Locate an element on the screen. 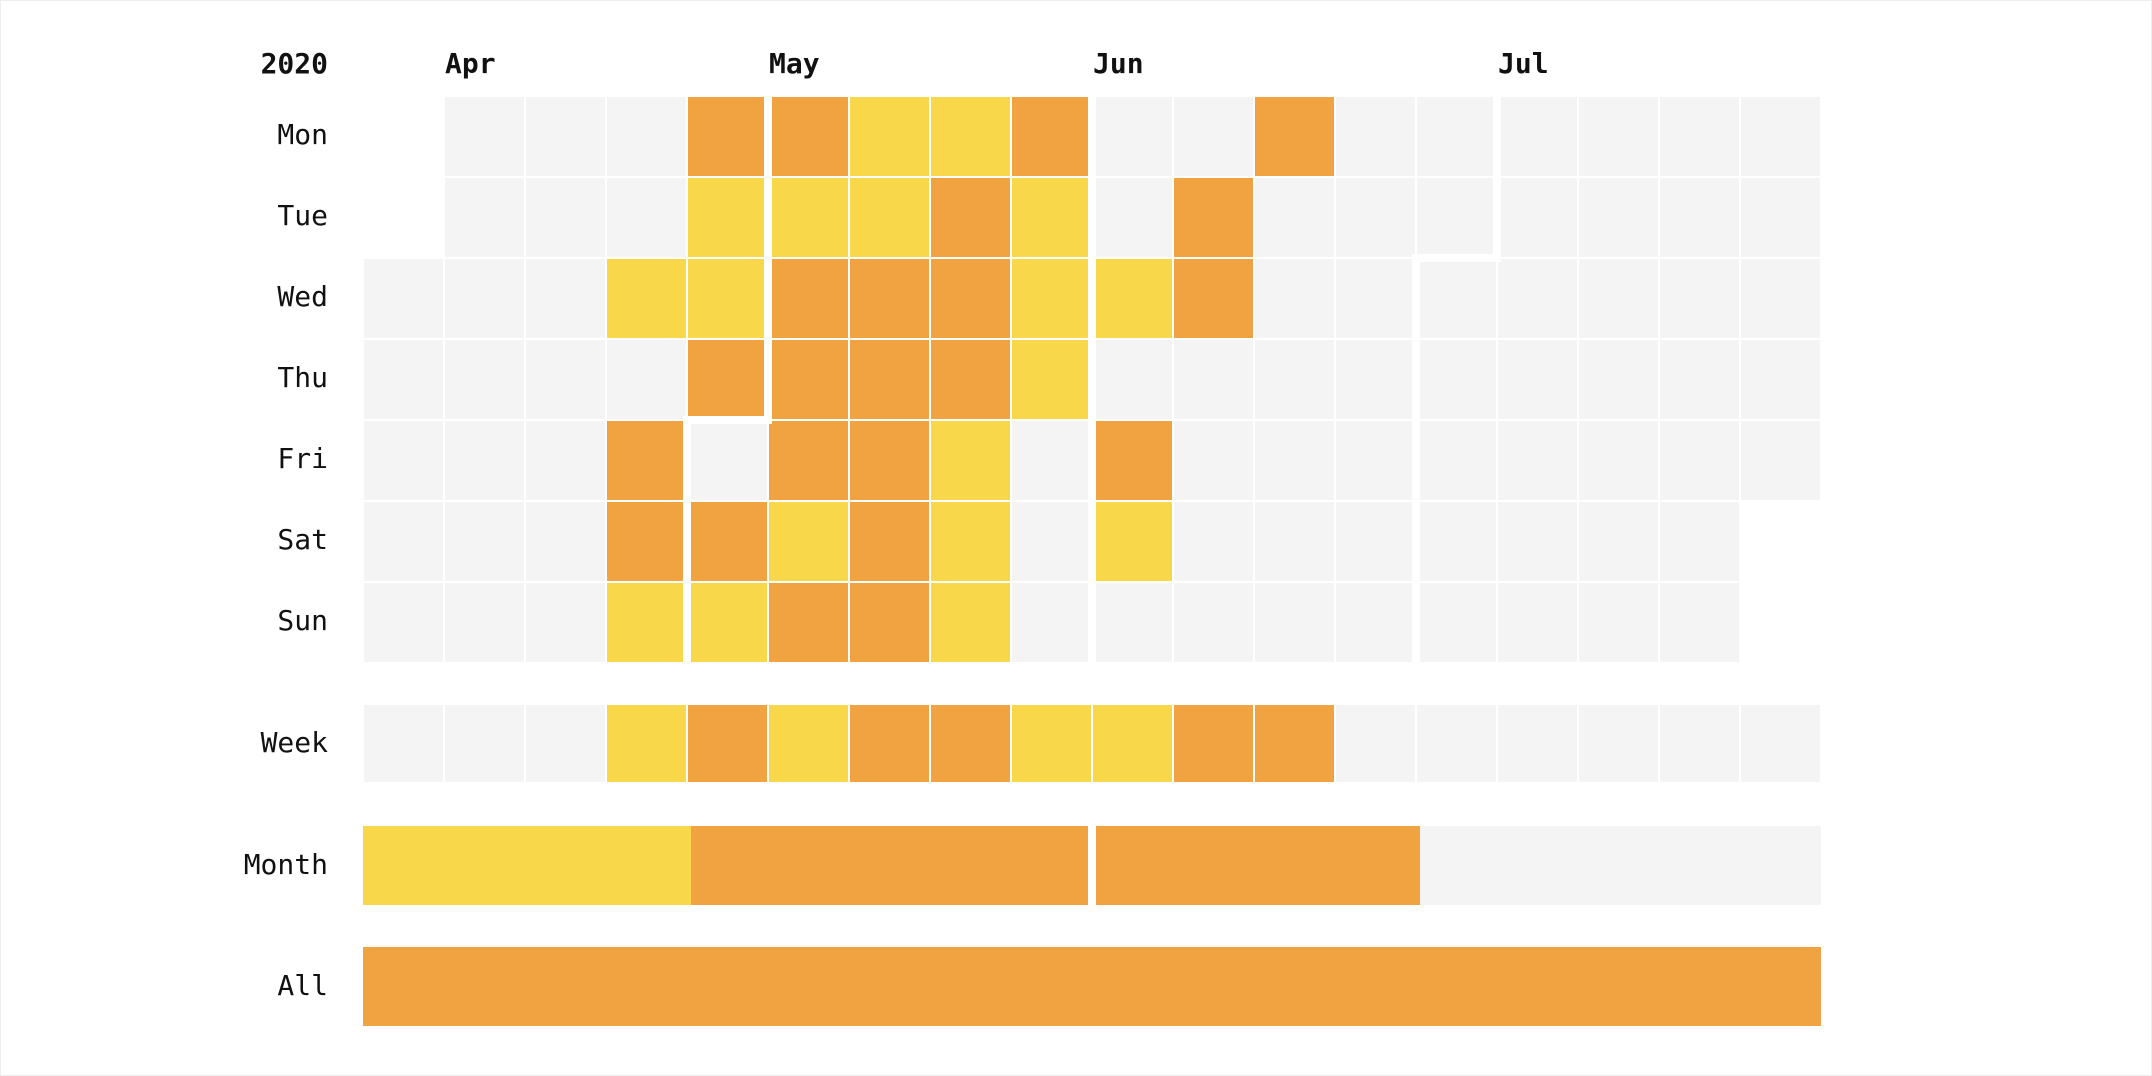 The height and width of the screenshot is (1076, 2152). month-label-may: May is located at coordinates (794, 63).